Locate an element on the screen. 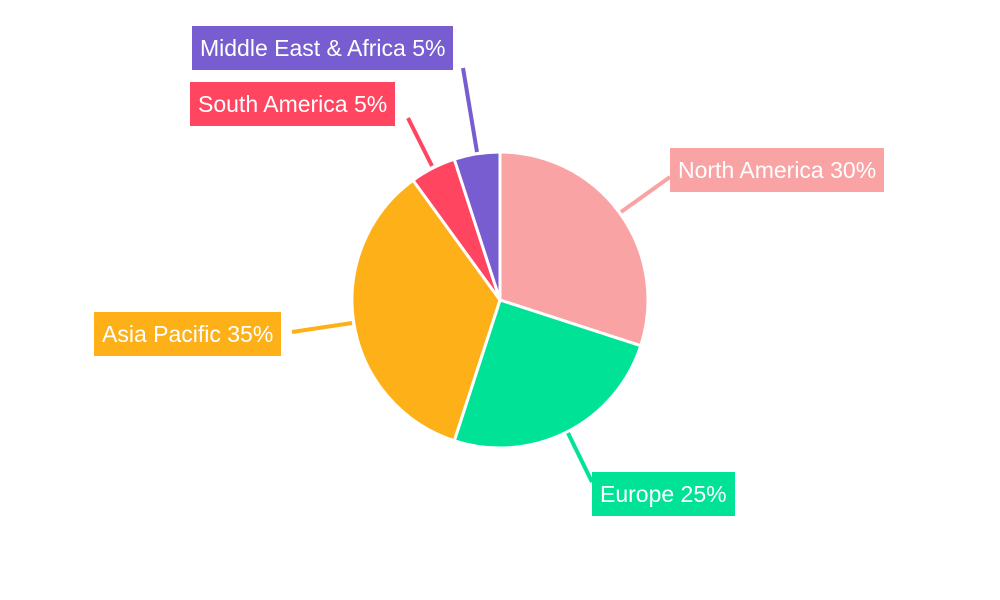  pie-slice-middle-east-africa is located at coordinates (477, 225).